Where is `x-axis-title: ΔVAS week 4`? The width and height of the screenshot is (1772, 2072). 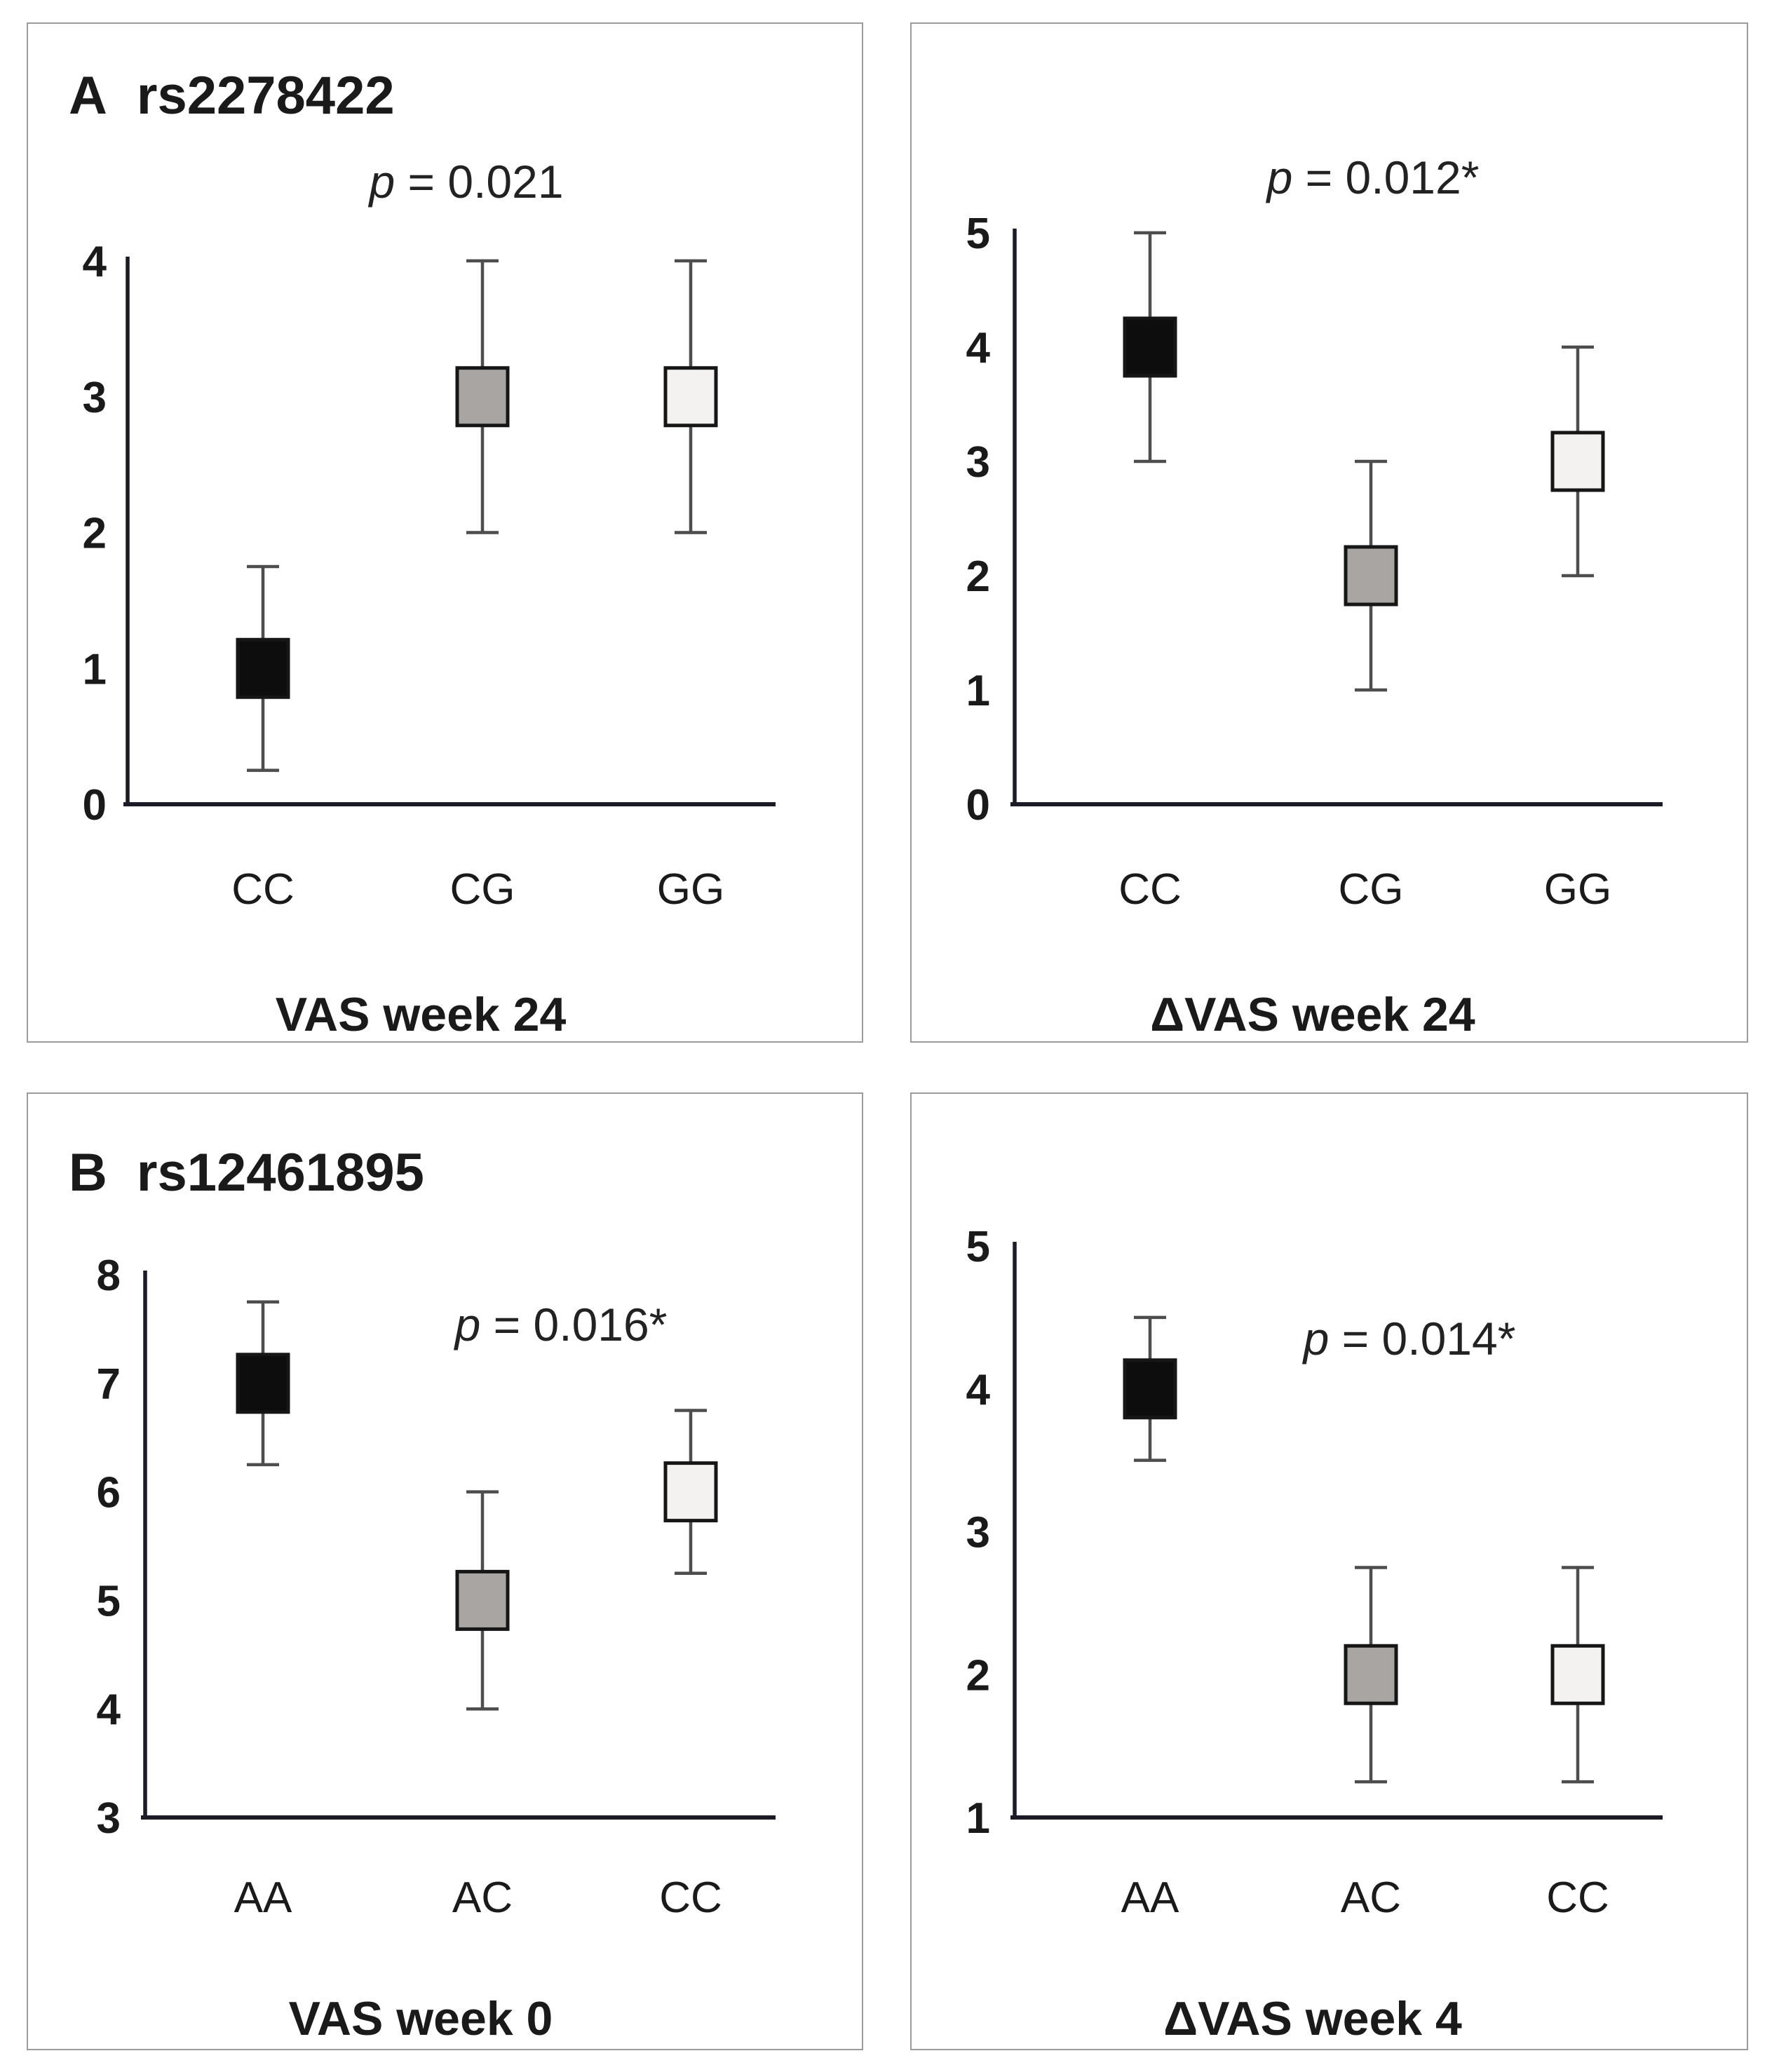 x-axis-title: ΔVAS week 4 is located at coordinates (1312, 2019).